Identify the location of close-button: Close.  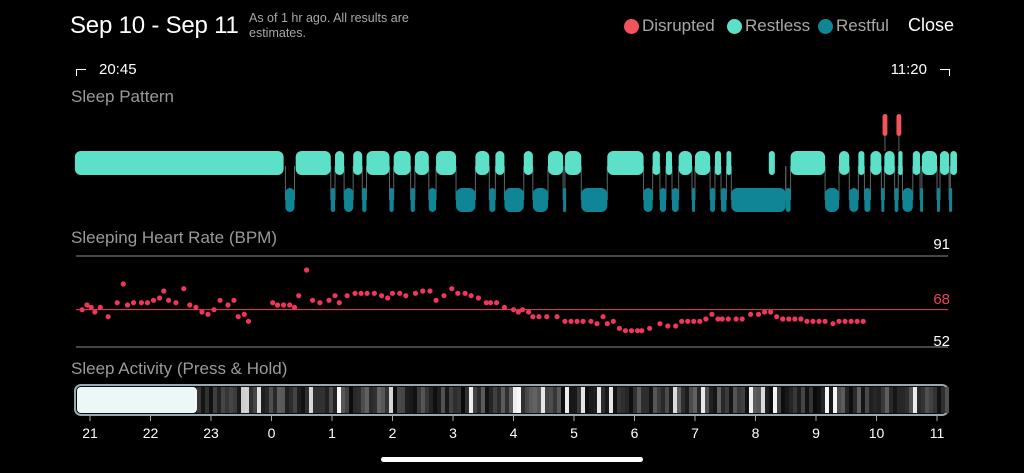
(930, 25).